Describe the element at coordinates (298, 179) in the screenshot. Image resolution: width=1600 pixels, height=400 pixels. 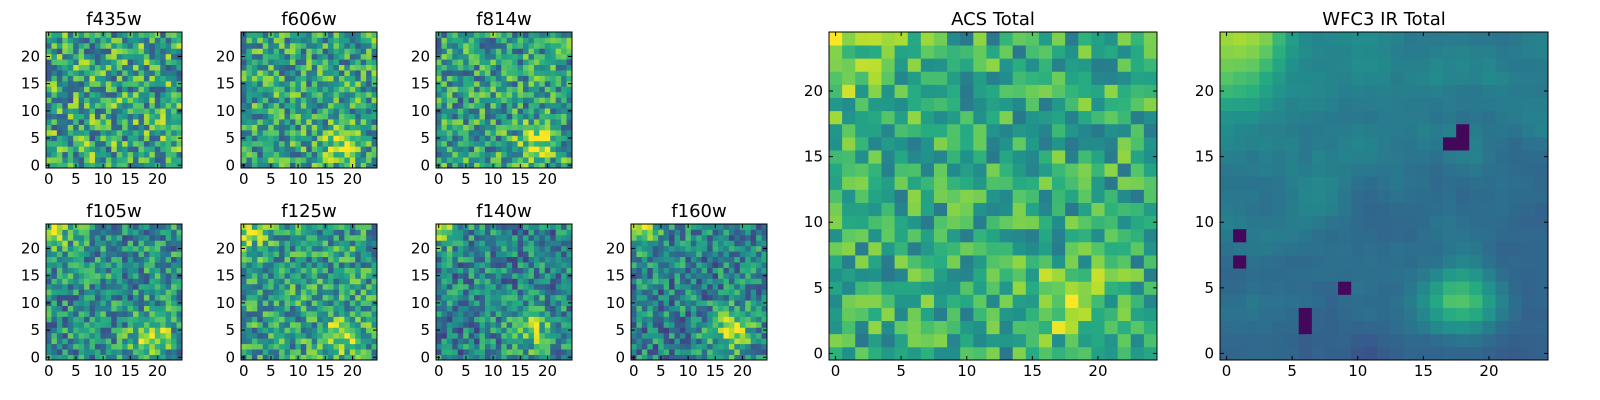
I see `x-tick-label: 10` at that location.